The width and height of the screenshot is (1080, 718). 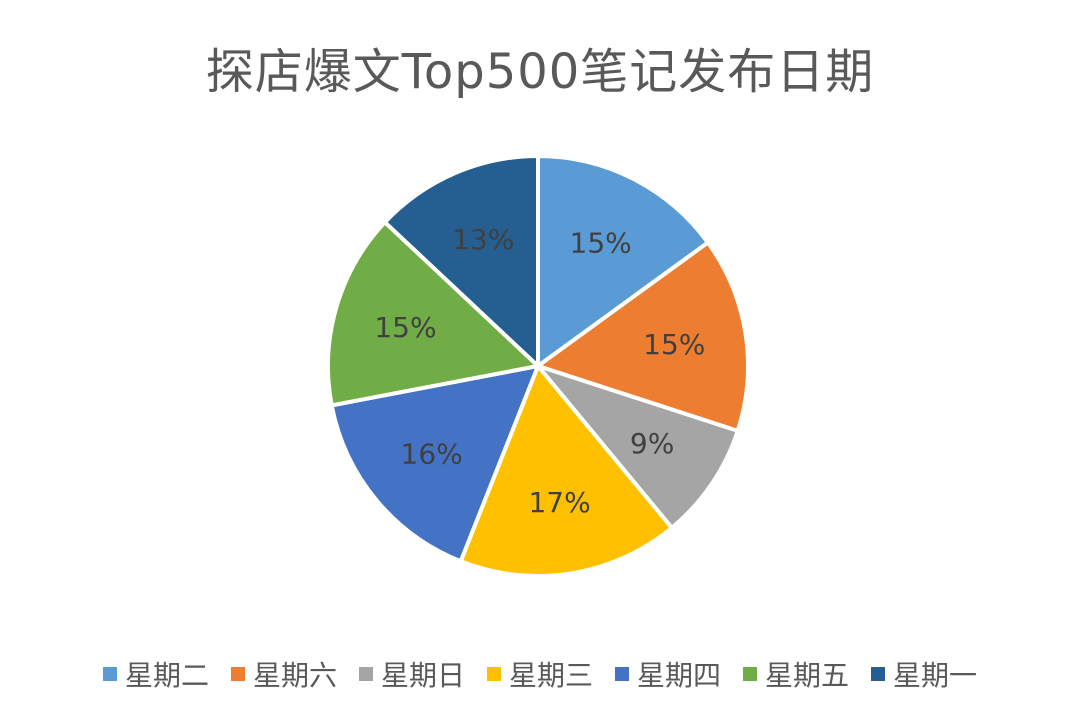 What do you see at coordinates (807, 675) in the screenshot?
I see `legend-label: 星期五` at bounding box center [807, 675].